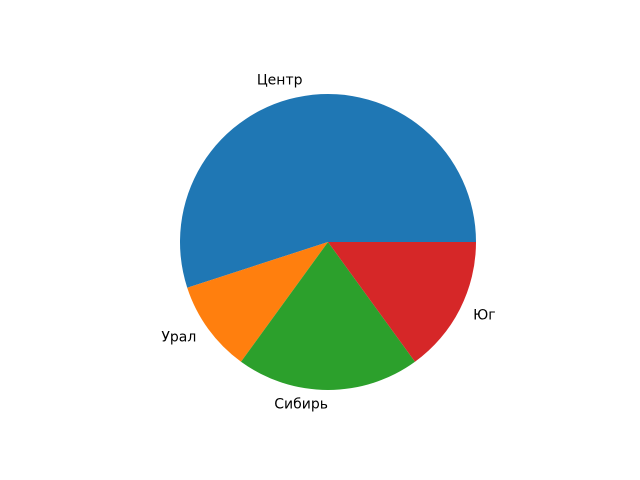 Image resolution: width=640 pixels, height=480 pixels. Describe the element at coordinates (484, 315) in the screenshot. I see `pie-label-yug: Юг` at that location.